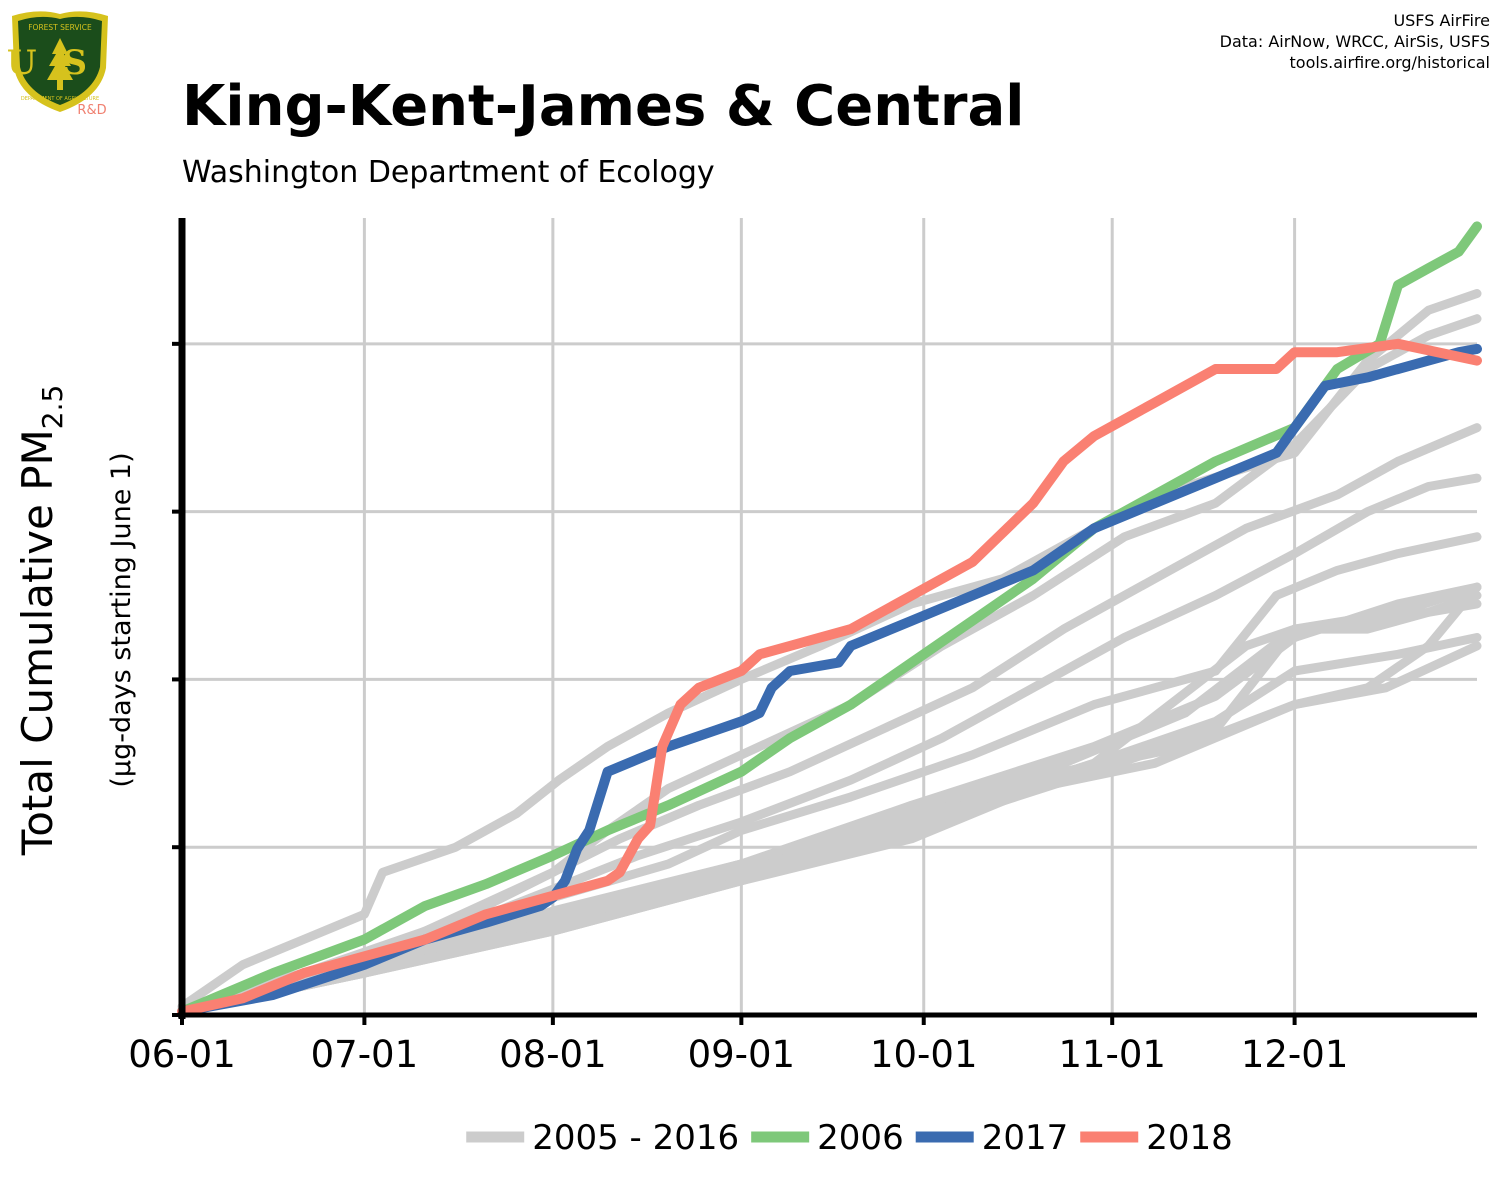  I want to click on chart-title: King-Kent-James & Central, so click(603, 106).